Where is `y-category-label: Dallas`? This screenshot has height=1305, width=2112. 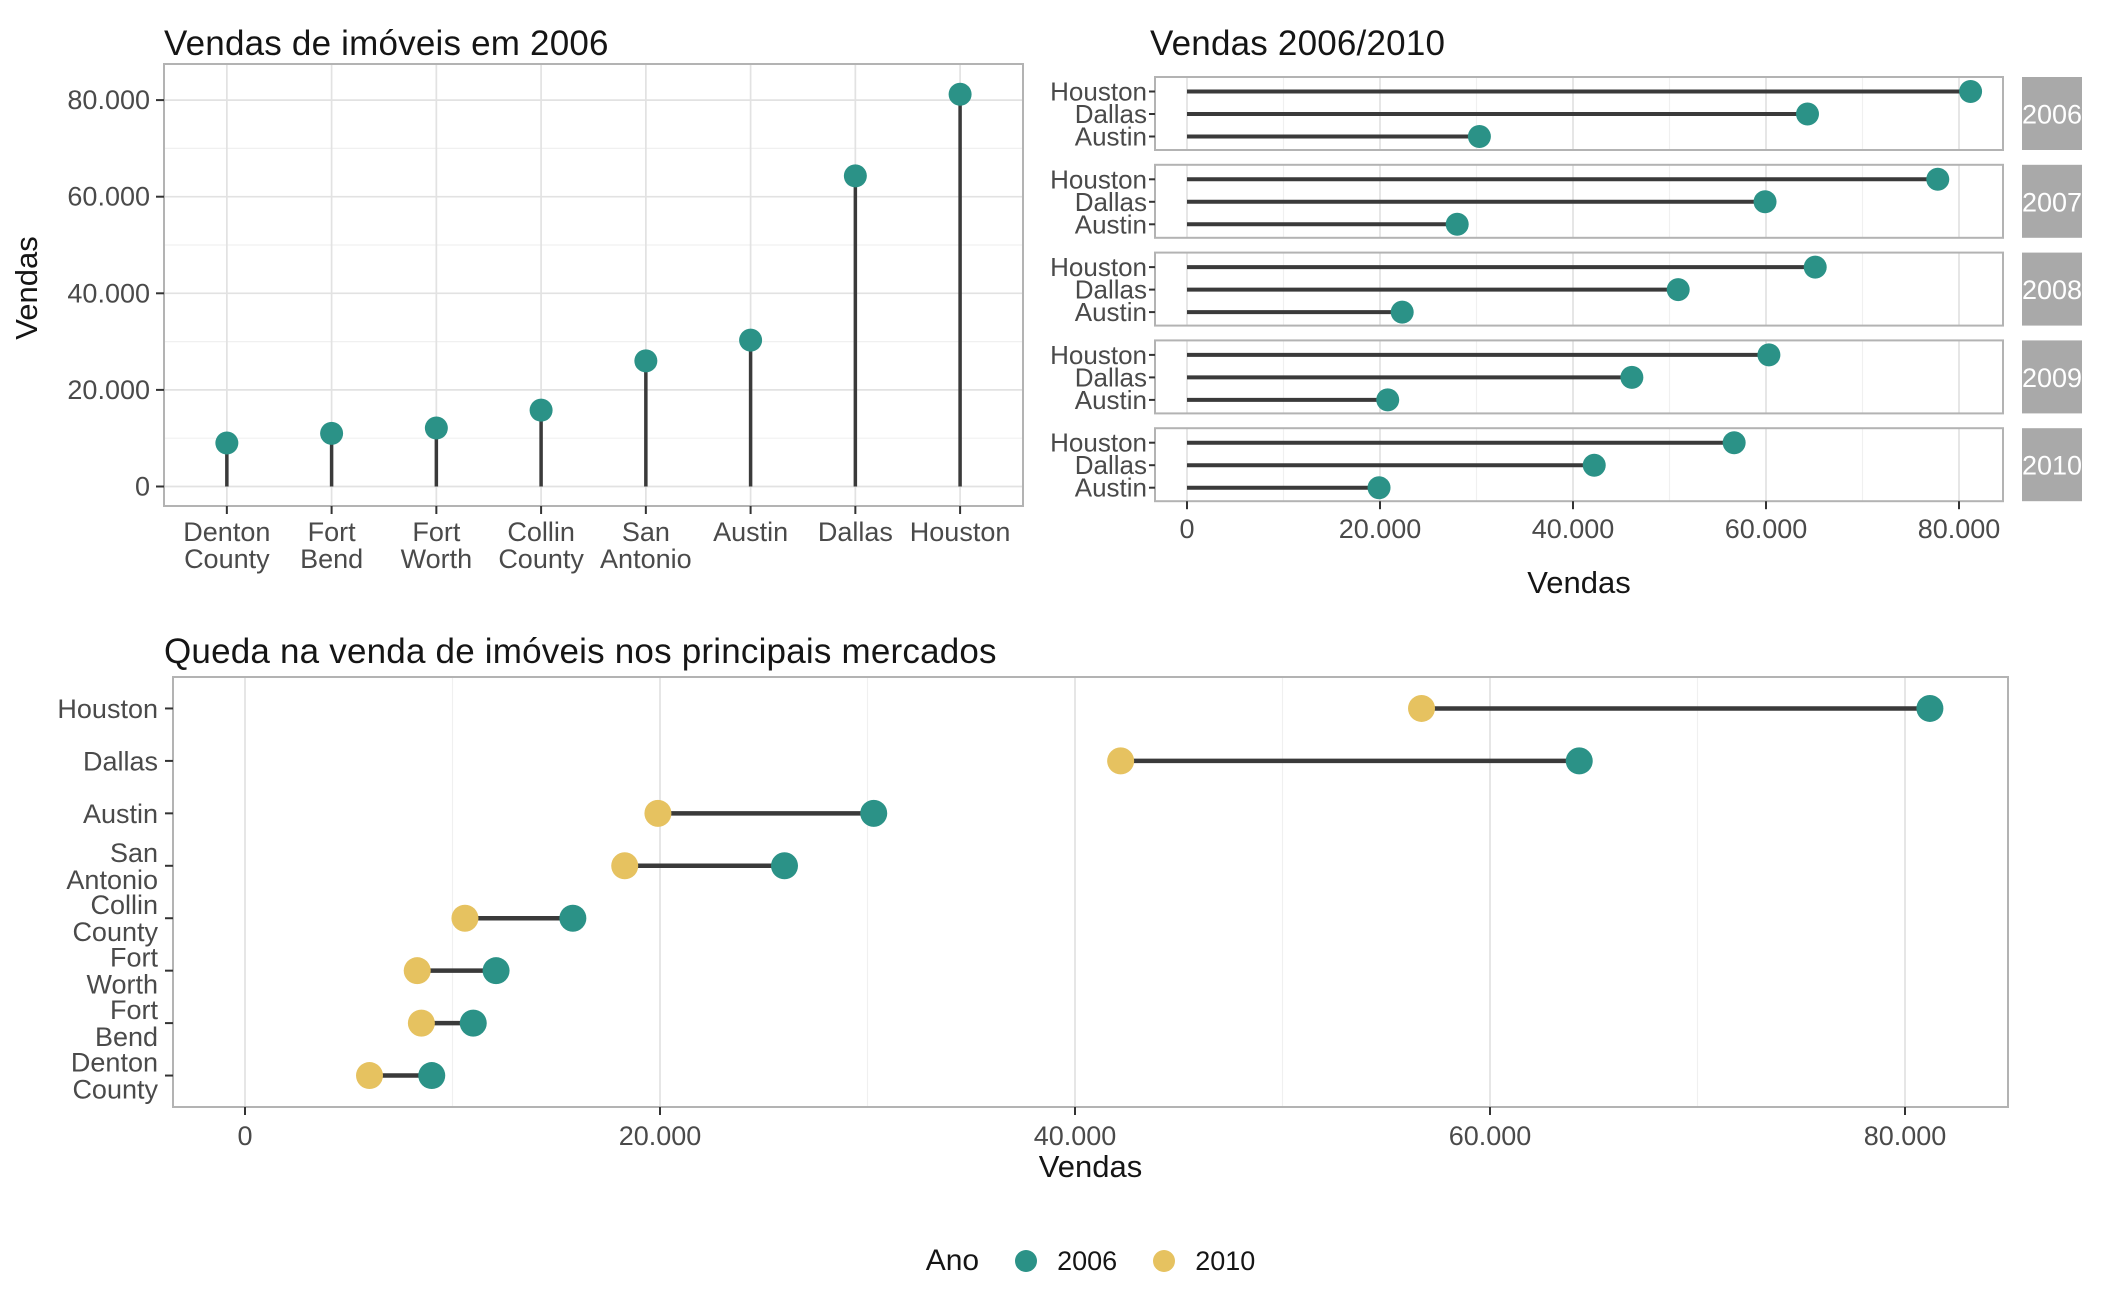
y-category-label: Dallas is located at coordinates (120, 761).